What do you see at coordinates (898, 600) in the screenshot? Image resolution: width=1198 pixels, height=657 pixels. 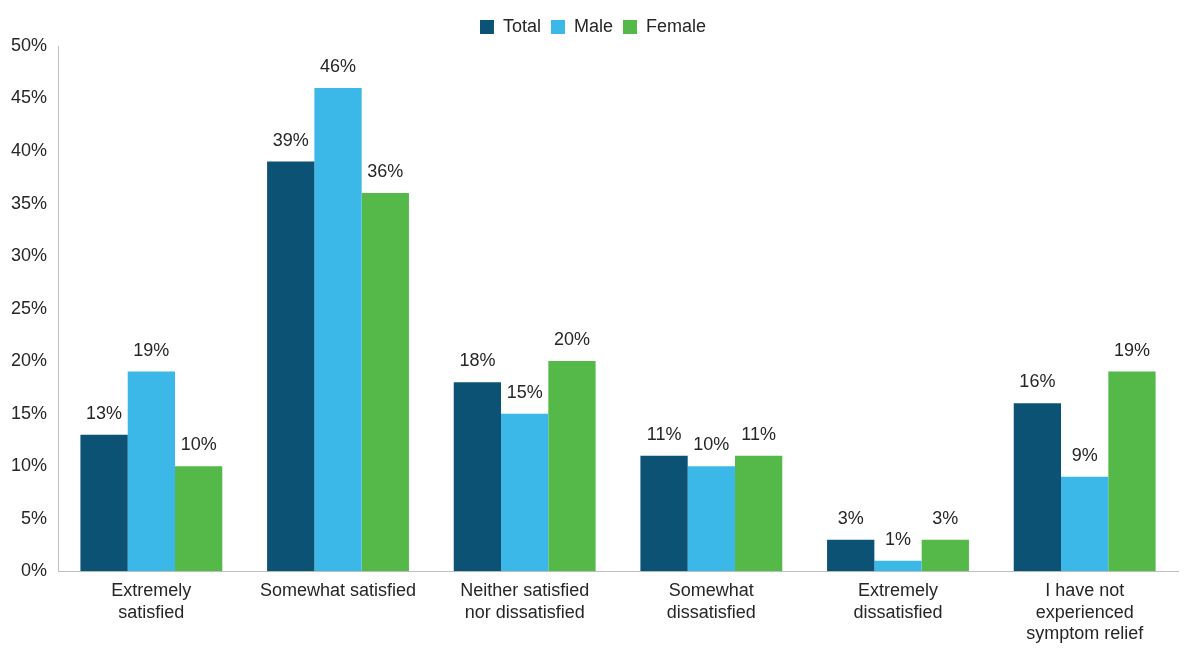 I see `x-tick-label: Extremely dissatisfied` at bounding box center [898, 600].